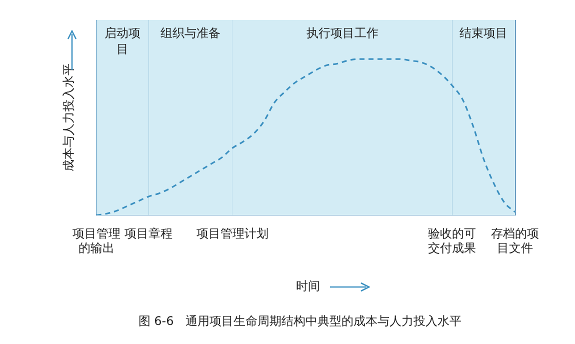  Describe the element at coordinates (190, 33) in the screenshot. I see `band-label: 组织与准备` at that location.